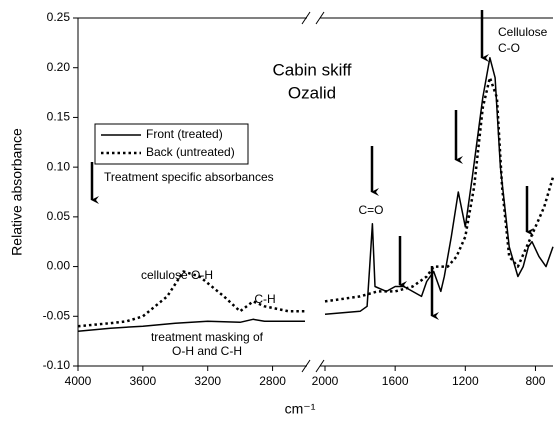 The width and height of the screenshot is (559, 421). I want to click on annotation: O-H and C-H, so click(207, 351).